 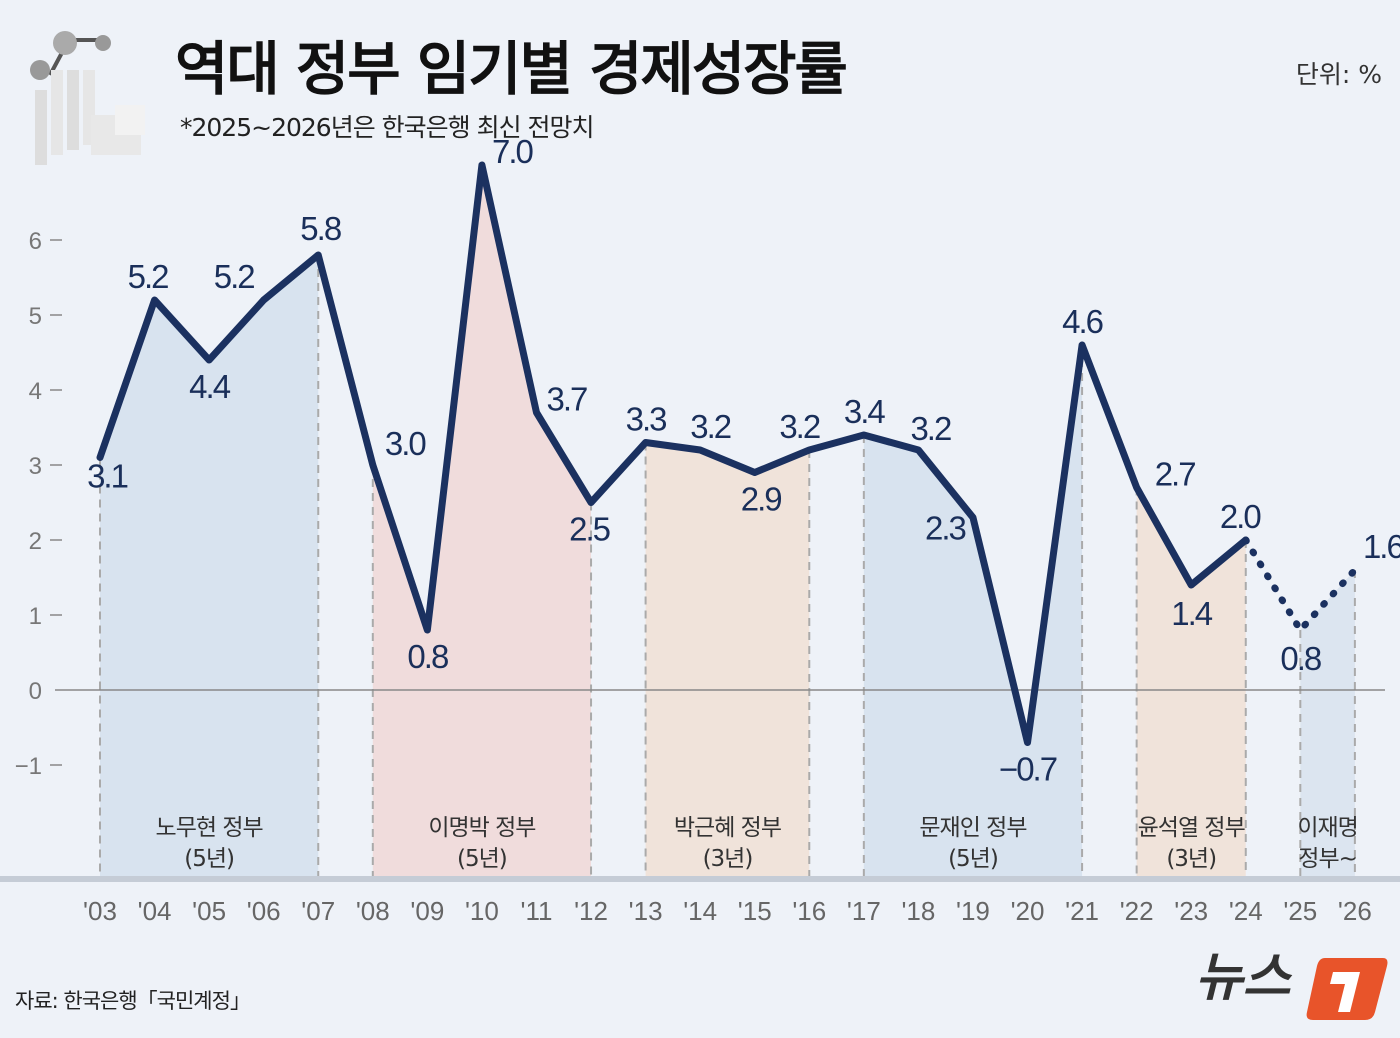 I want to click on x-tick-label: '15, so click(x=755, y=911).